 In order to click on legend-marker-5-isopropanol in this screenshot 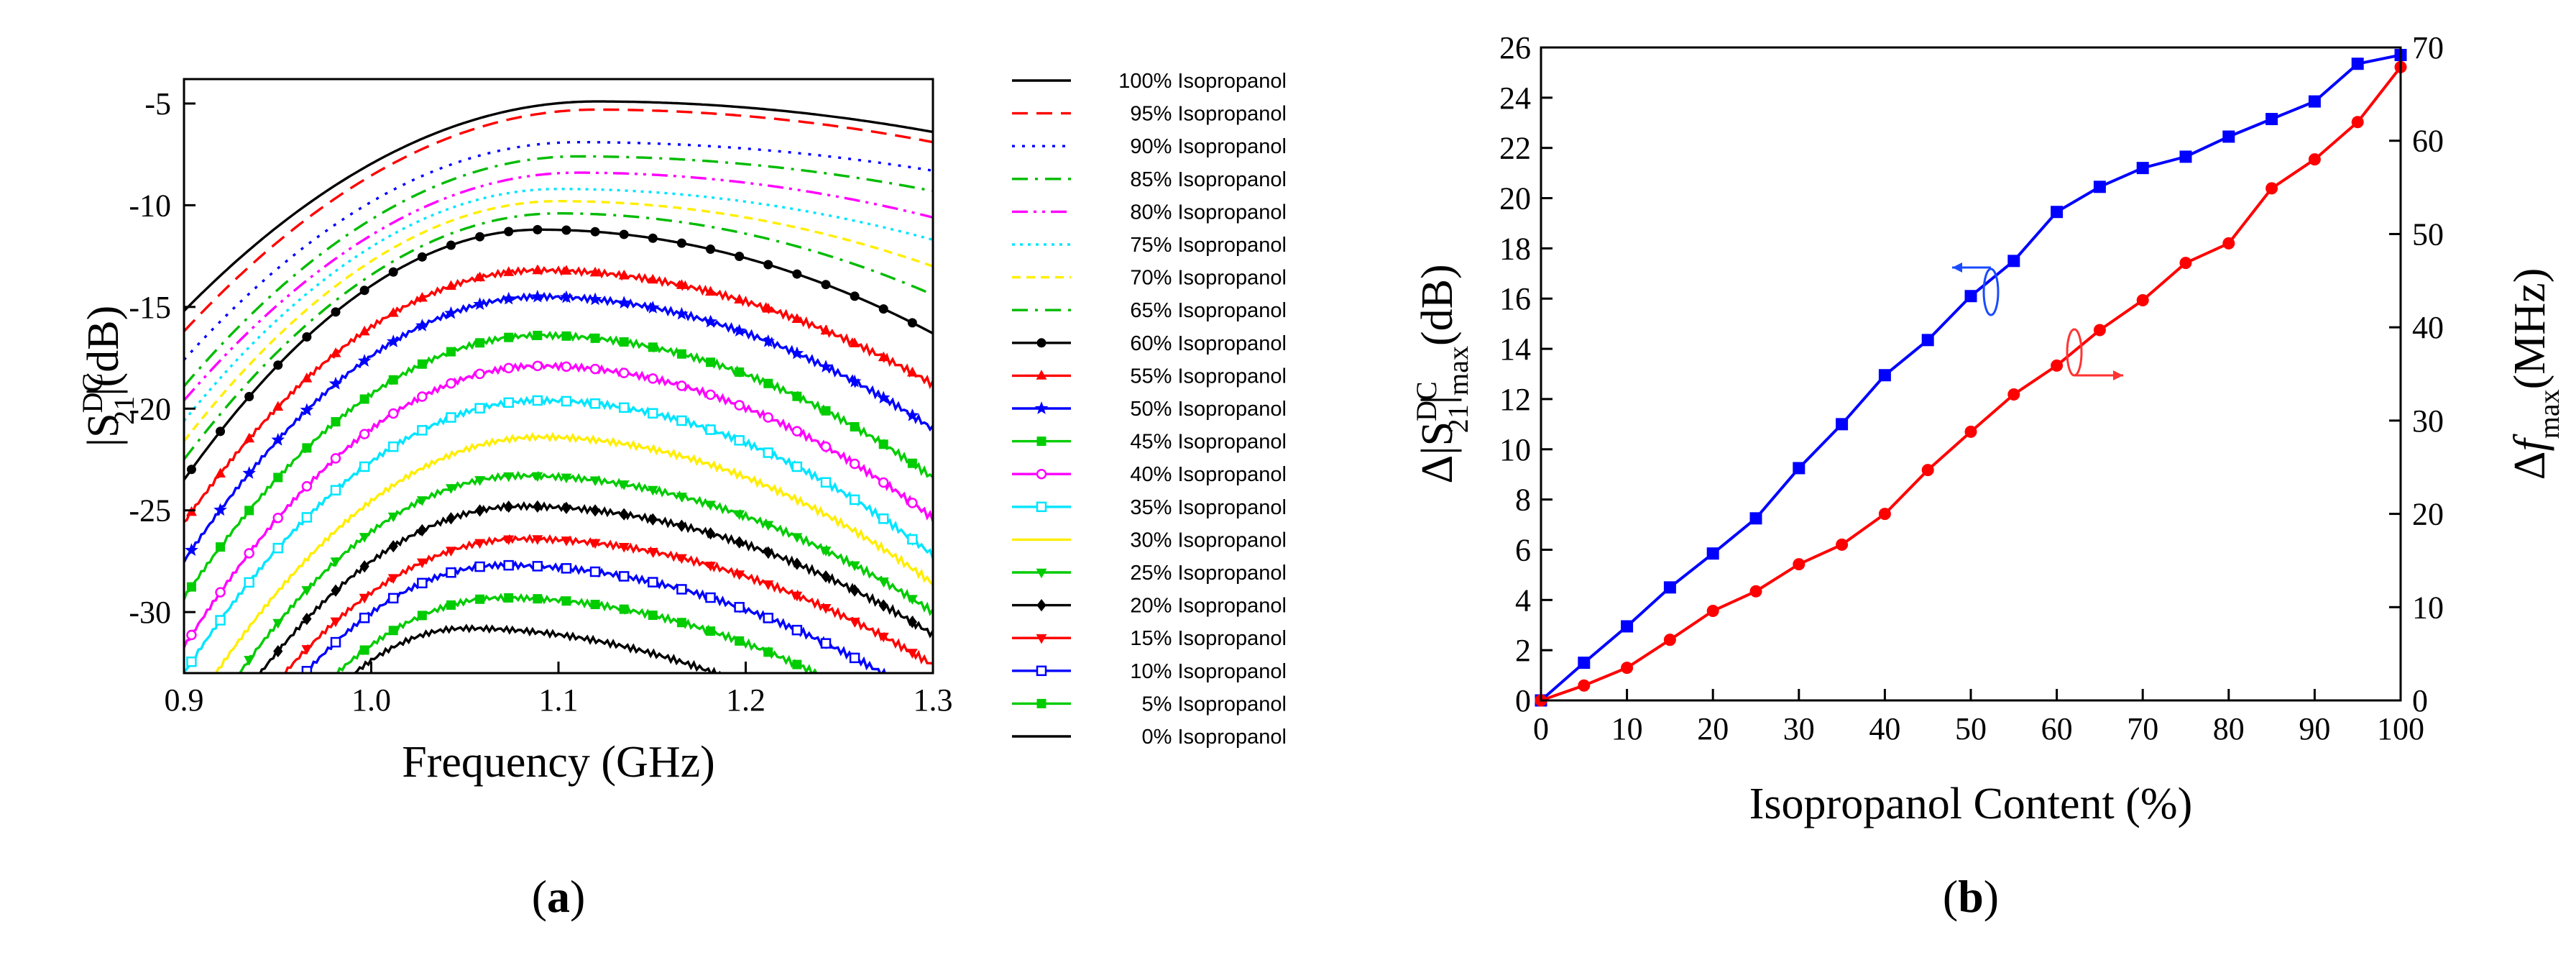, I will do `click(1041, 703)`.